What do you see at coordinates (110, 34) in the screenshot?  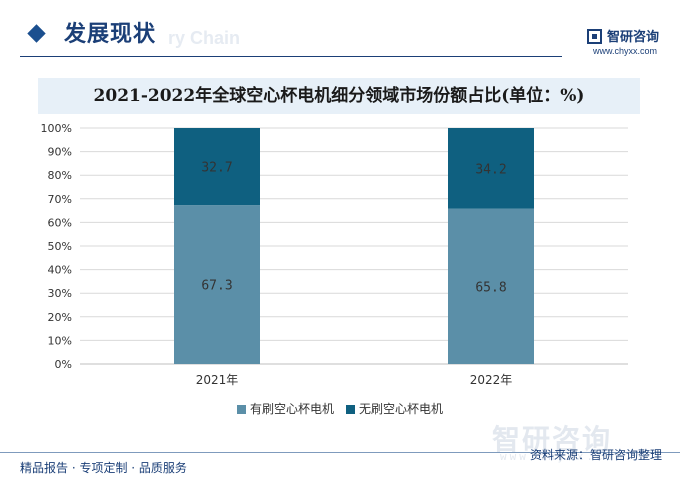 I see `section-title: 发展现状` at bounding box center [110, 34].